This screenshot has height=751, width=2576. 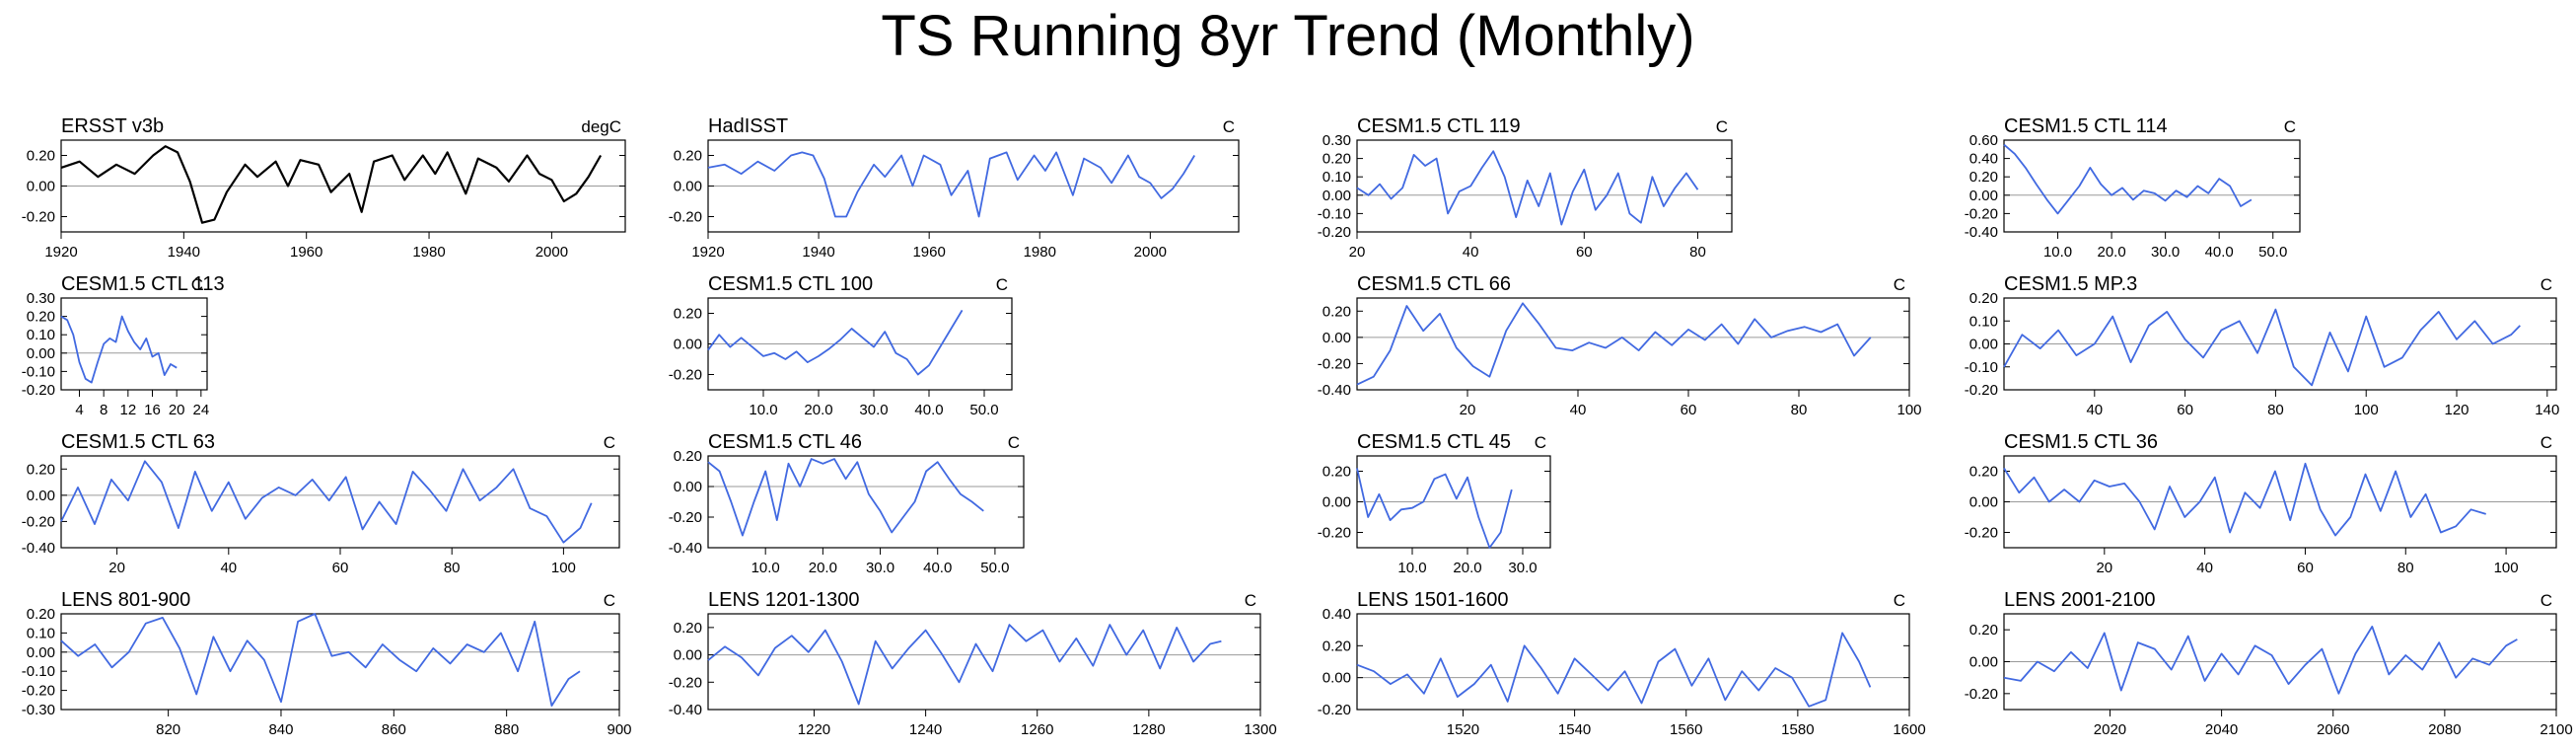 I want to click on x-tick-label: 40.0, so click(x=937, y=568).